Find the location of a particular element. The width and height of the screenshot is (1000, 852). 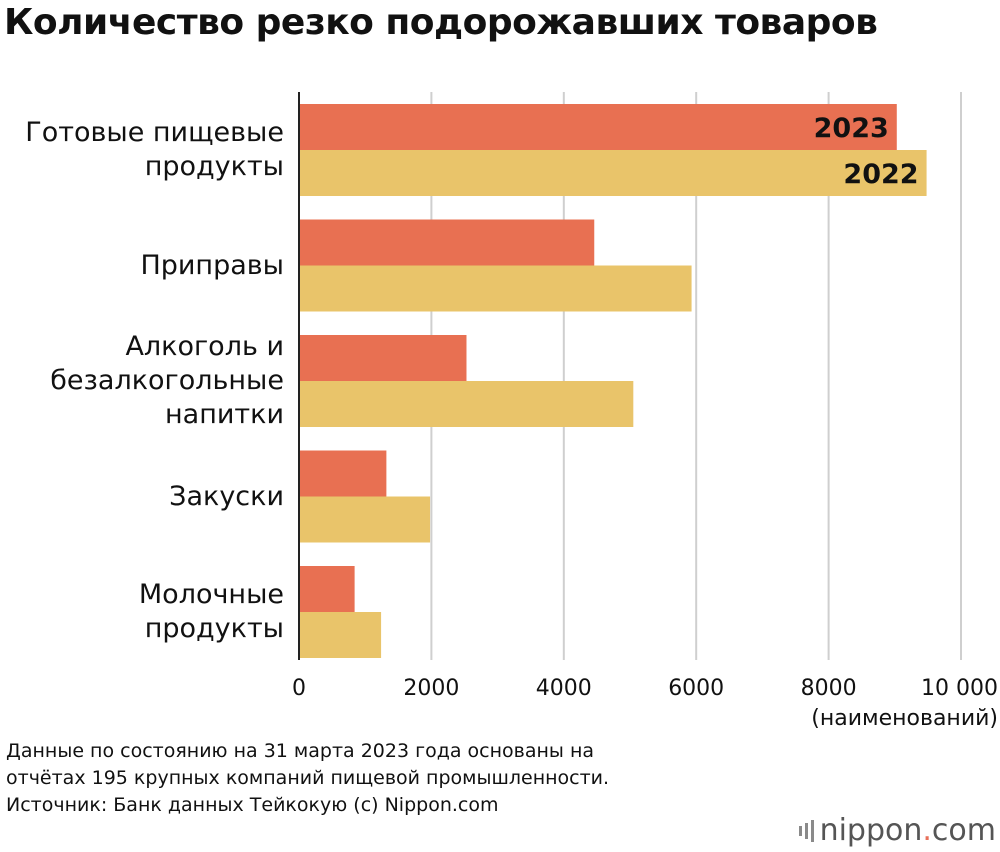

x-tick-label: 10 000 is located at coordinates (959, 688).